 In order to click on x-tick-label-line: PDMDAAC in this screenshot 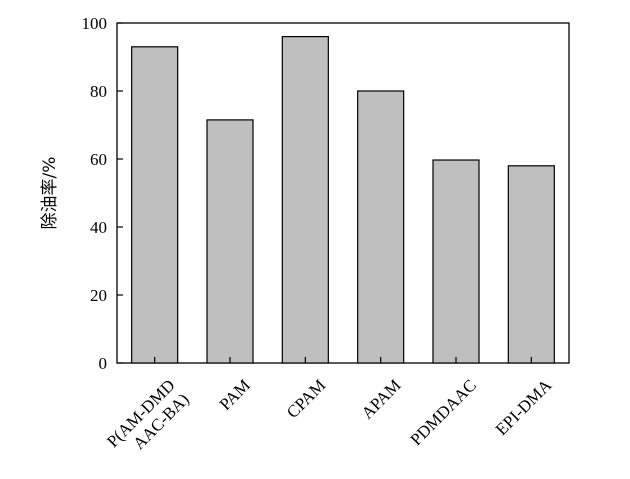, I will do `click(443, 413)`.